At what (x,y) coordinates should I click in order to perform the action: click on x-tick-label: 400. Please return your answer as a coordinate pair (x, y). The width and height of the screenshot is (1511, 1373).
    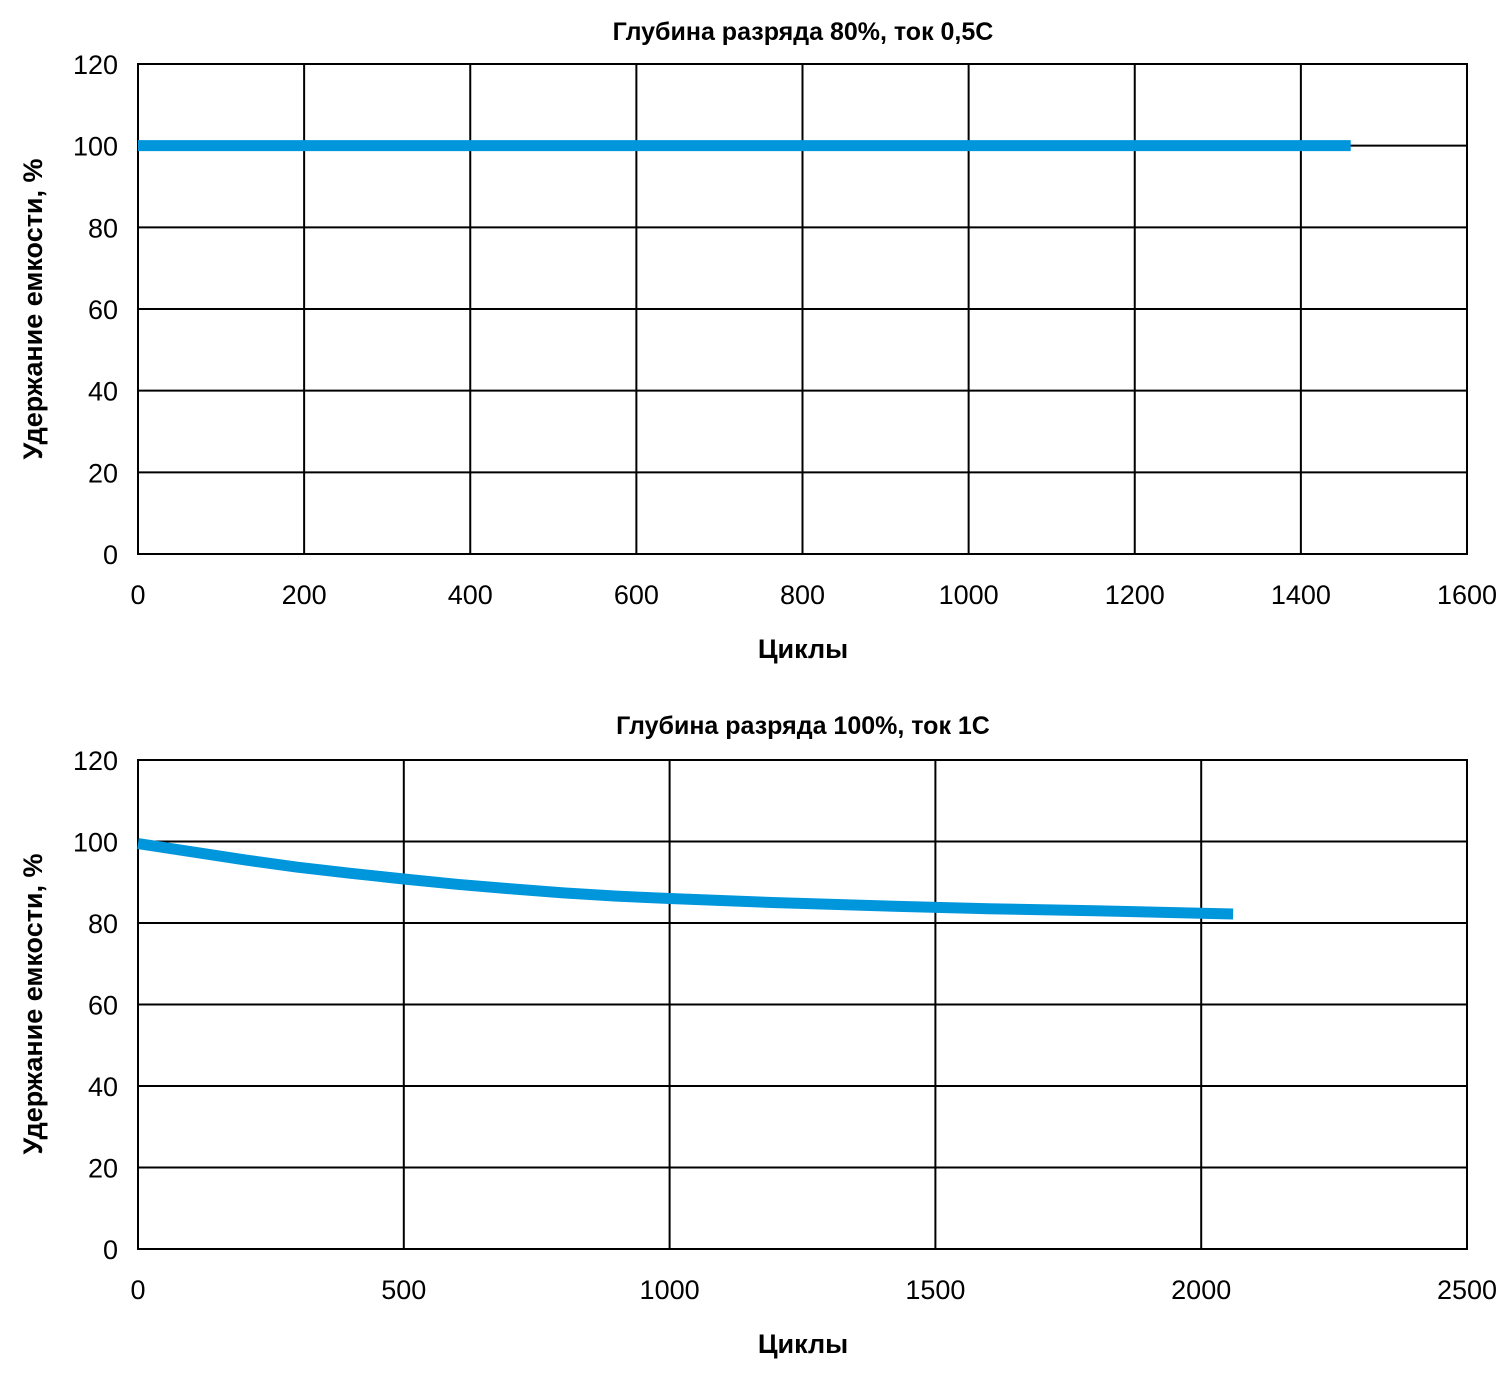
    Looking at the image, I should click on (470, 595).